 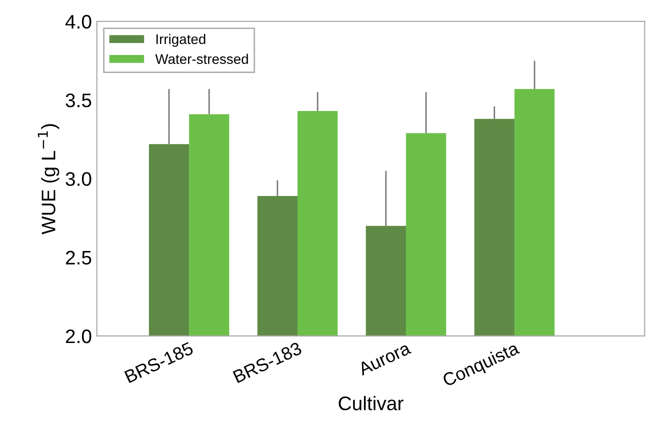 I want to click on y-tick-label: 3.5, so click(x=79, y=101).